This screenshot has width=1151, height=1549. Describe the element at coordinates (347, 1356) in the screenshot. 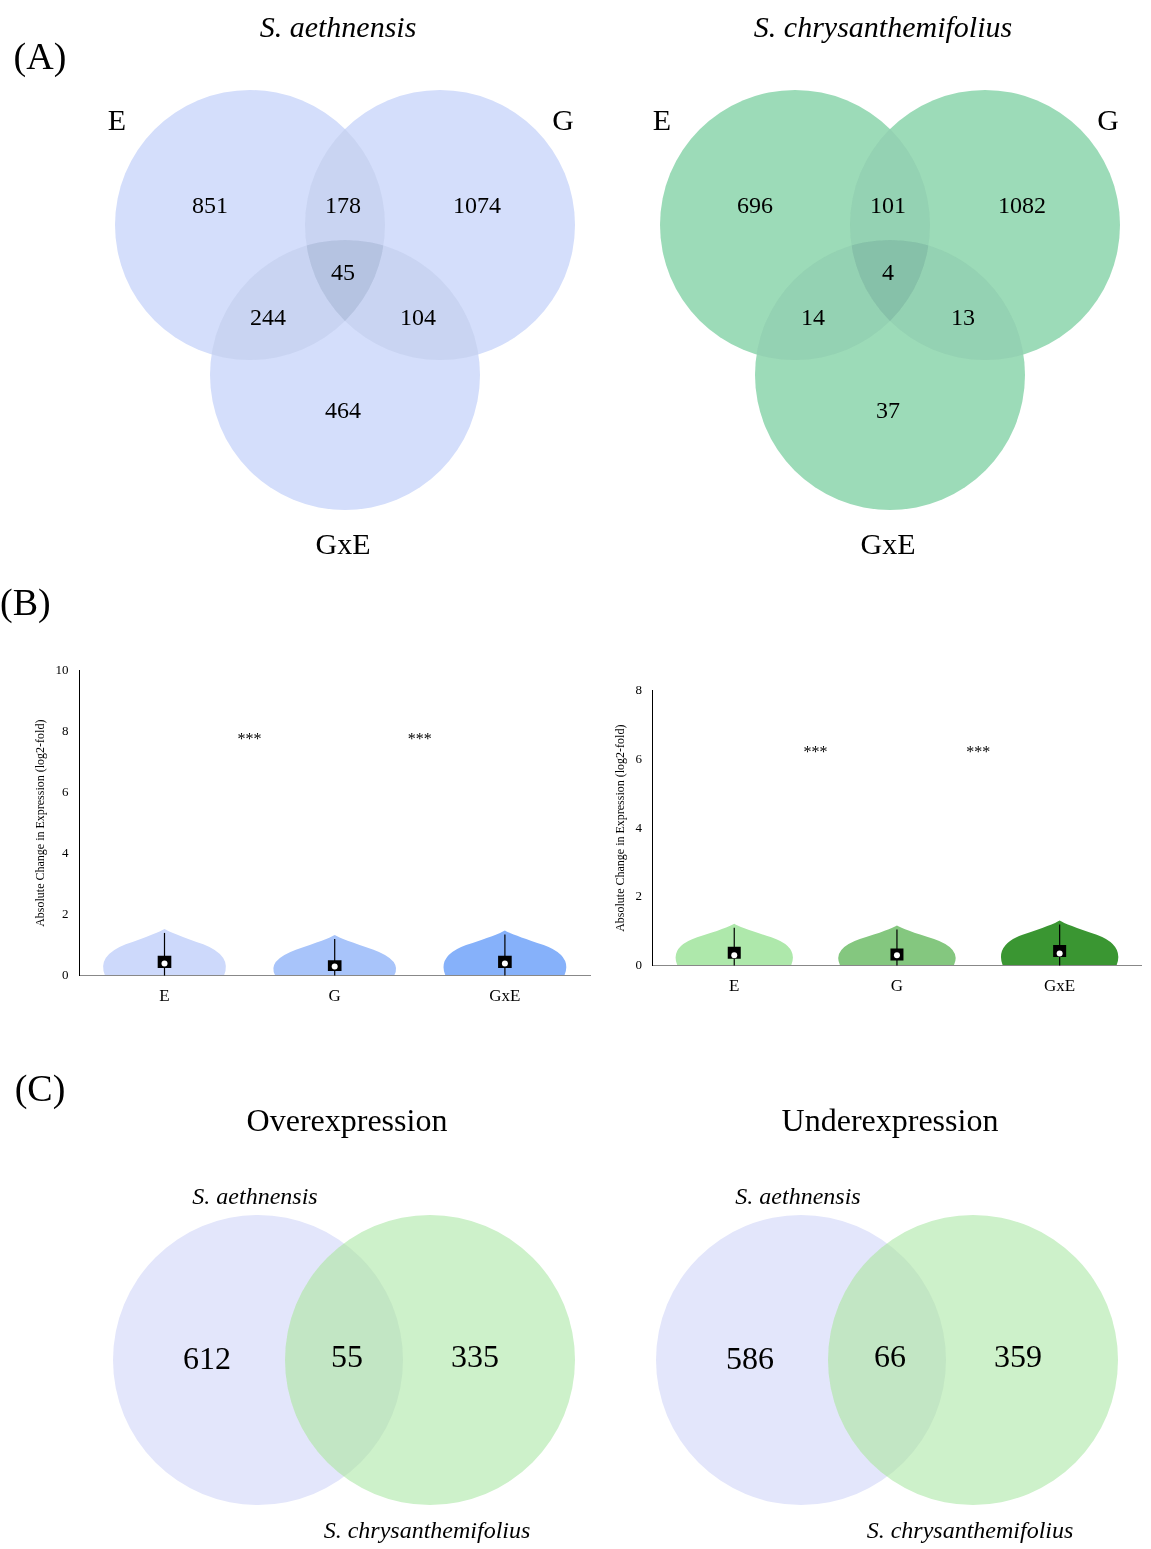

I see `text: 55` at that location.